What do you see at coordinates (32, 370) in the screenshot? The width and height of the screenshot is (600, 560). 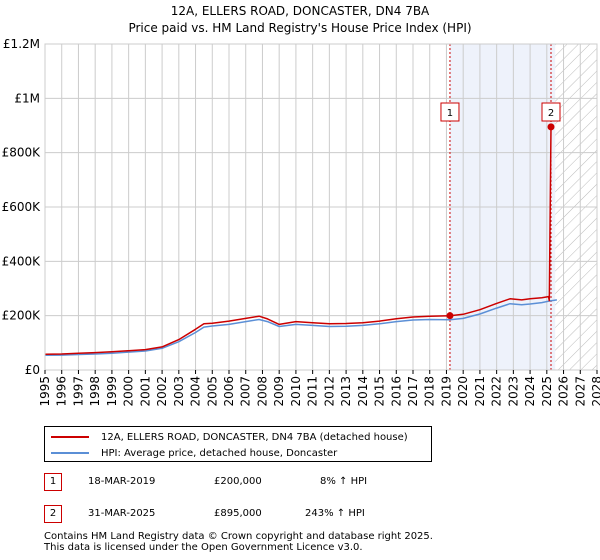 I see `y-tick-label: £0` at bounding box center [32, 370].